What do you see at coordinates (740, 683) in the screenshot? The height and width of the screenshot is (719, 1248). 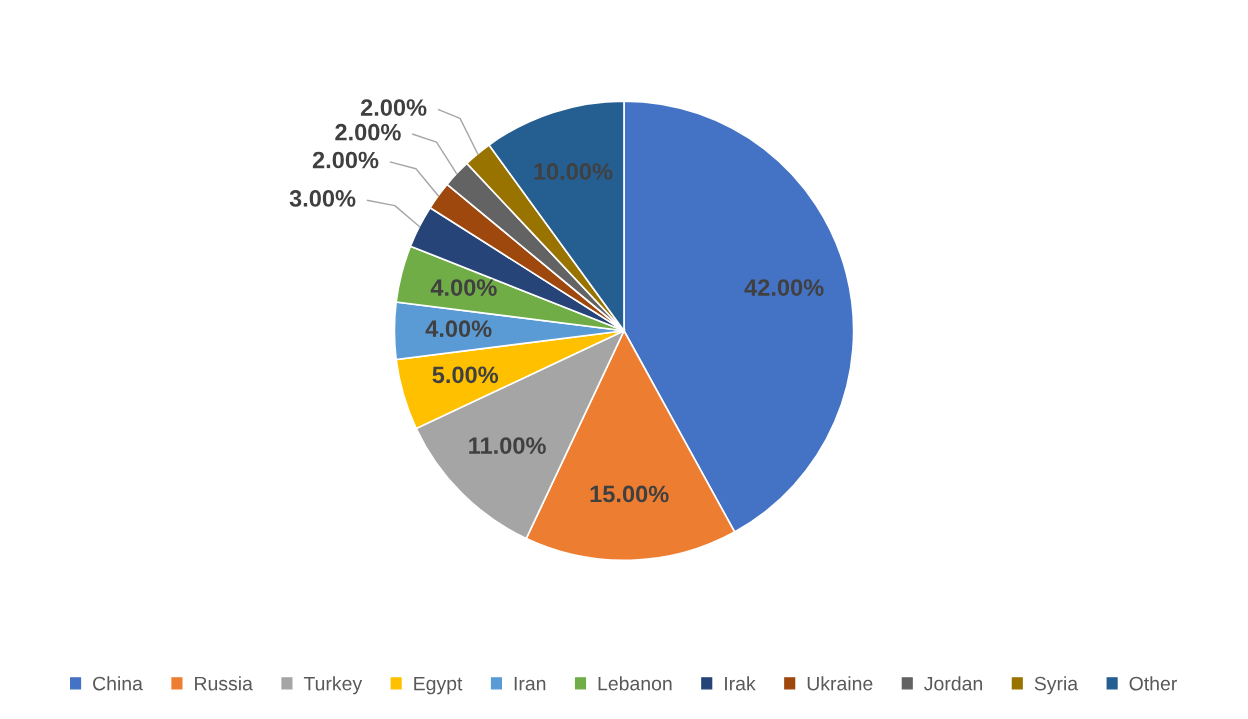 I see `legend-label: Irak` at bounding box center [740, 683].